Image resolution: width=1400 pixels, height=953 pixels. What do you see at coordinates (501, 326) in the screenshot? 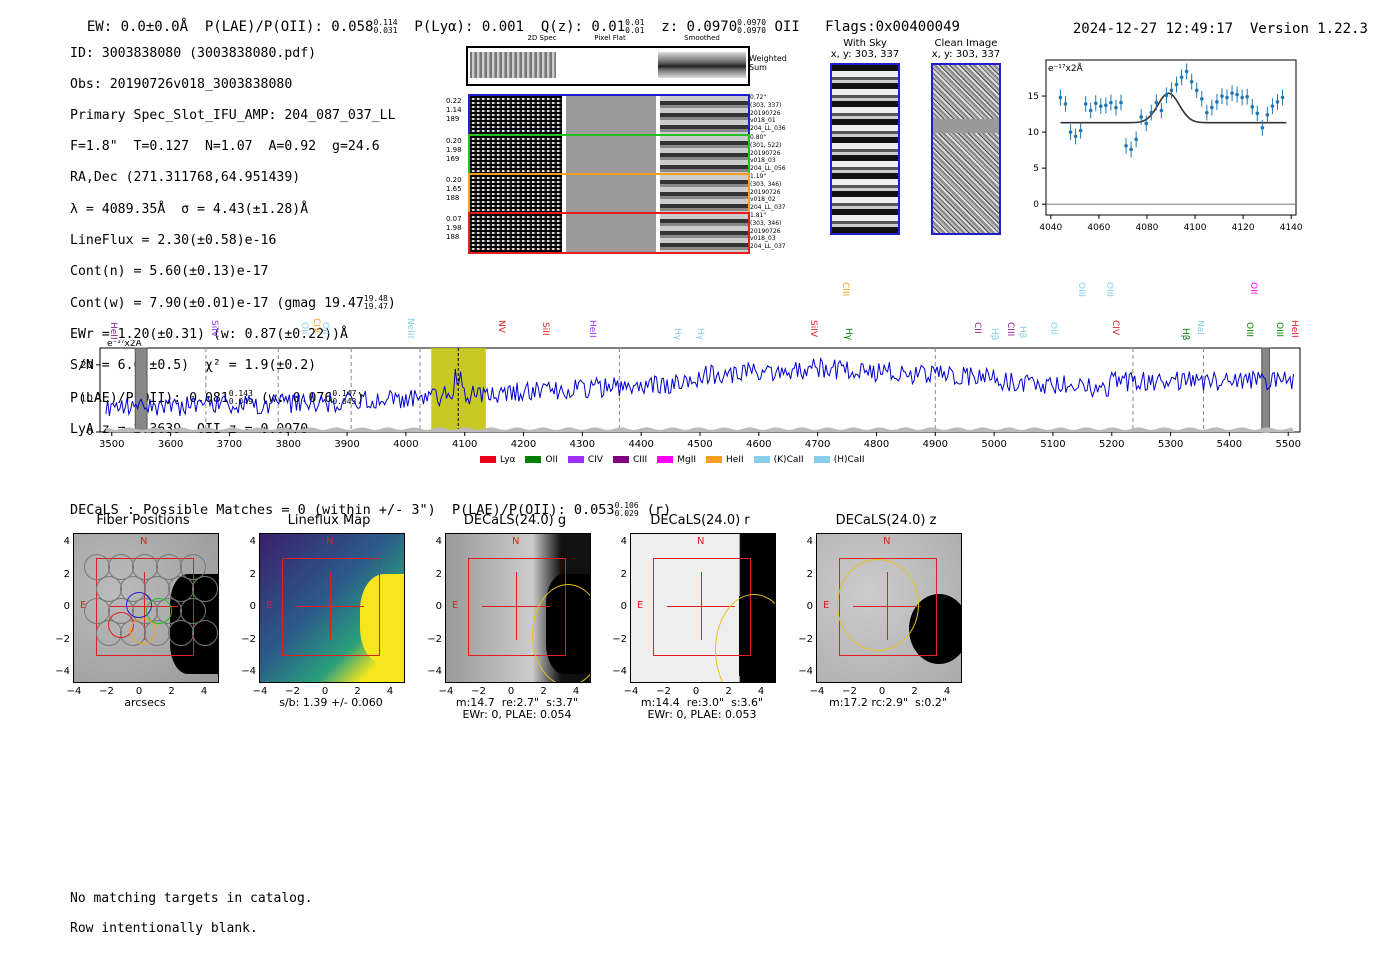
I see `spectral-line-label: NV` at bounding box center [501, 326].